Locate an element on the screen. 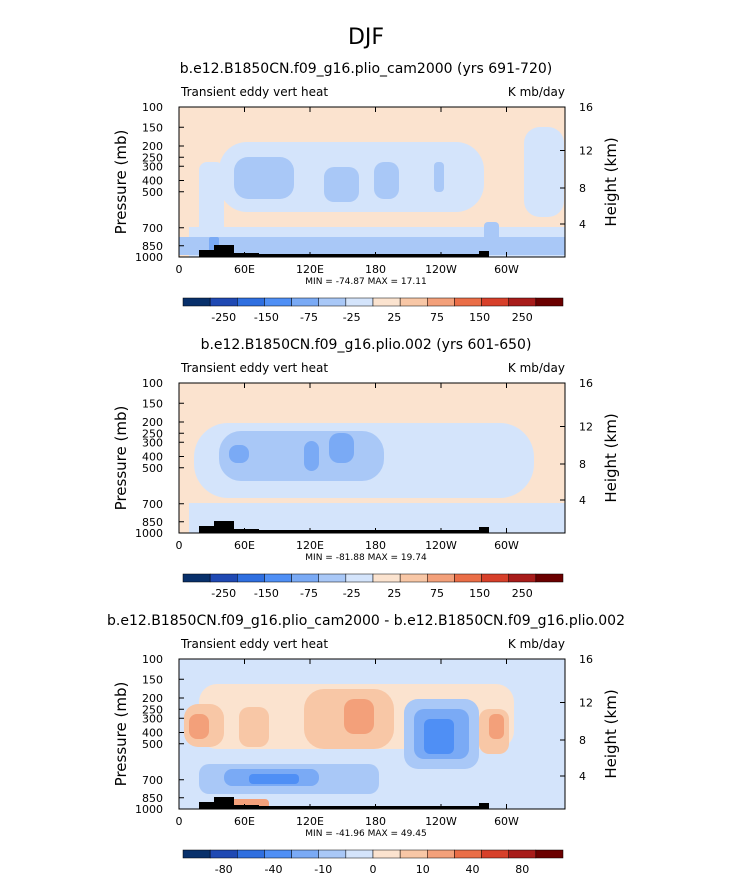 The image size is (733, 888). y-tick-label: 100 is located at coordinates (152, 659).